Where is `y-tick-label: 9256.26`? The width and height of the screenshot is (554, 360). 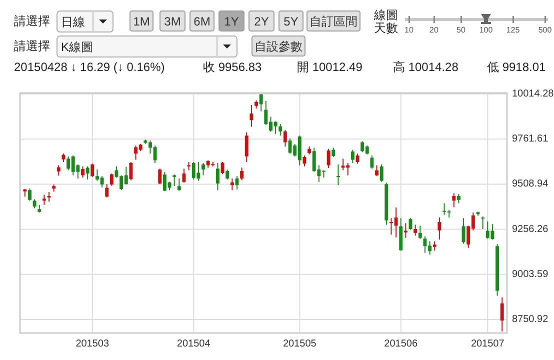
y-tick-label: 9256.26 is located at coordinates (530, 229).